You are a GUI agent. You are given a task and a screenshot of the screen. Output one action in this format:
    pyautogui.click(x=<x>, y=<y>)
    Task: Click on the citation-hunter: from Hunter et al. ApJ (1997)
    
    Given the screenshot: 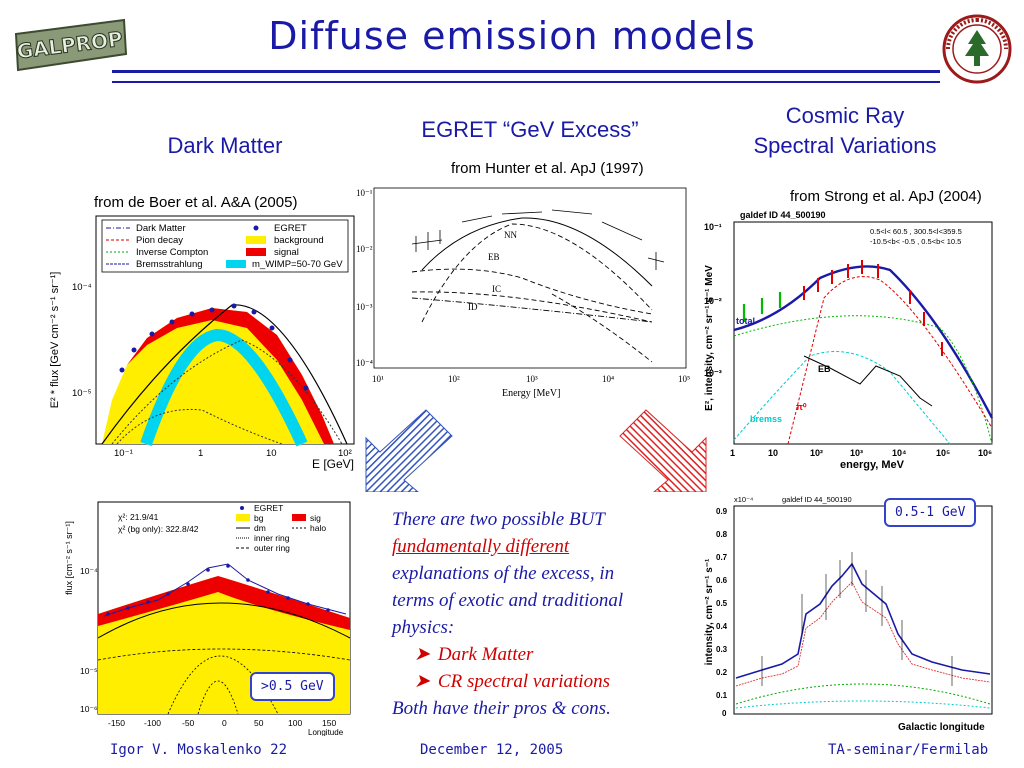 What is the action you would take?
    pyautogui.click(x=547, y=168)
    